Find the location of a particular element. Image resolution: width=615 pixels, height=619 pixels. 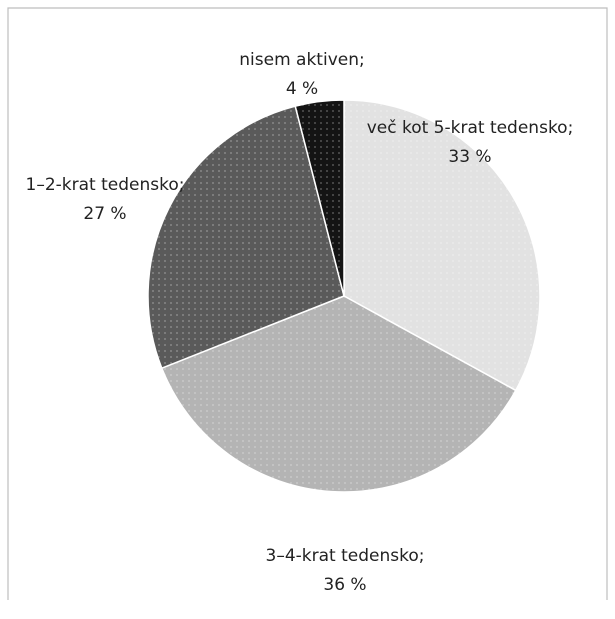

slice-label: 3–4-krat tedensko; is located at coordinates (345, 556).